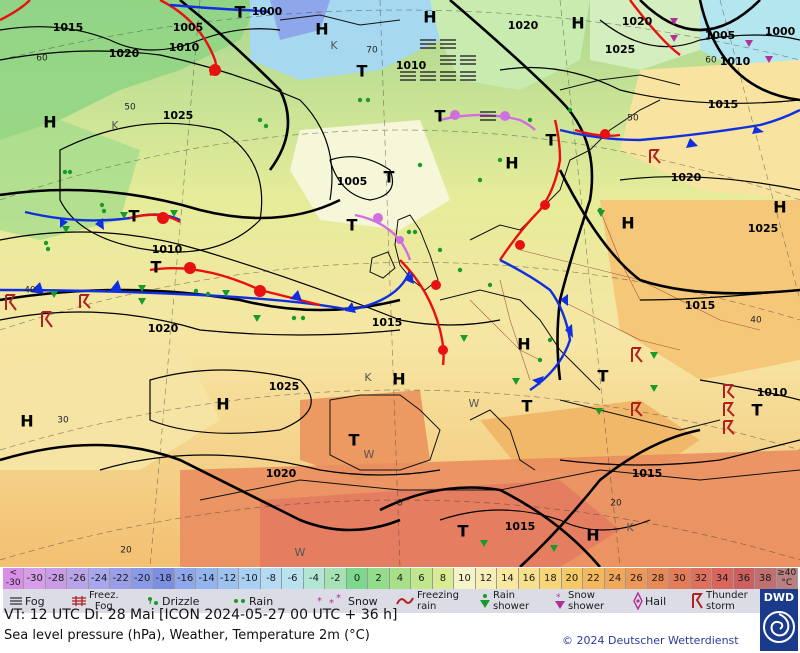 The image size is (800, 653). Describe the element at coordinates (405, 601) in the screenshot. I see `freezing-rain-icon` at that location.